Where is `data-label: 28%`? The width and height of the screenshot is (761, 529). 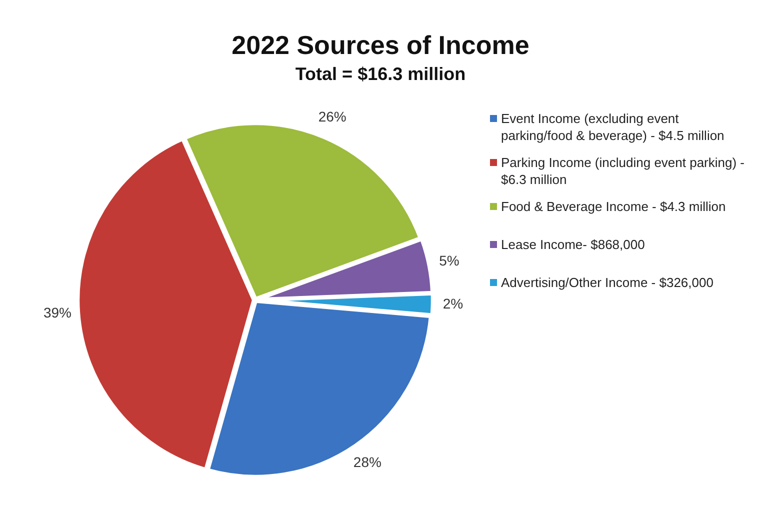 data-label: 28% is located at coordinates (367, 462).